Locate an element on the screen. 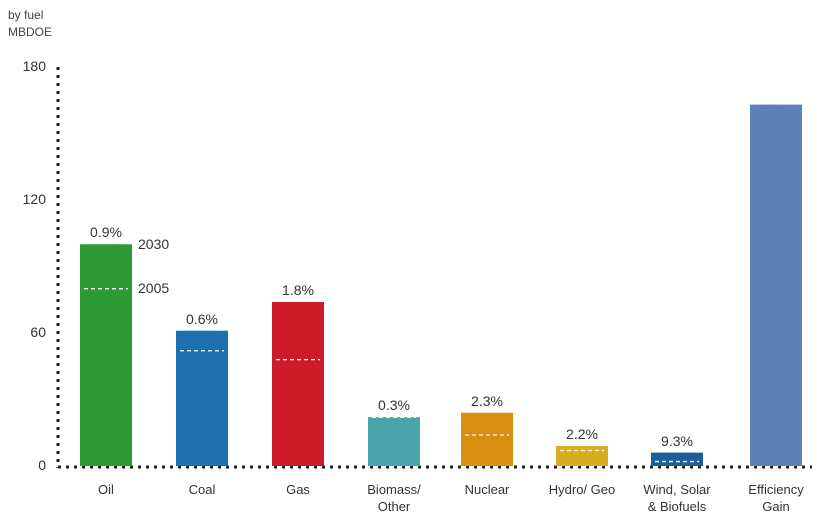  growth-rate-label: 0.6% is located at coordinates (202, 318).